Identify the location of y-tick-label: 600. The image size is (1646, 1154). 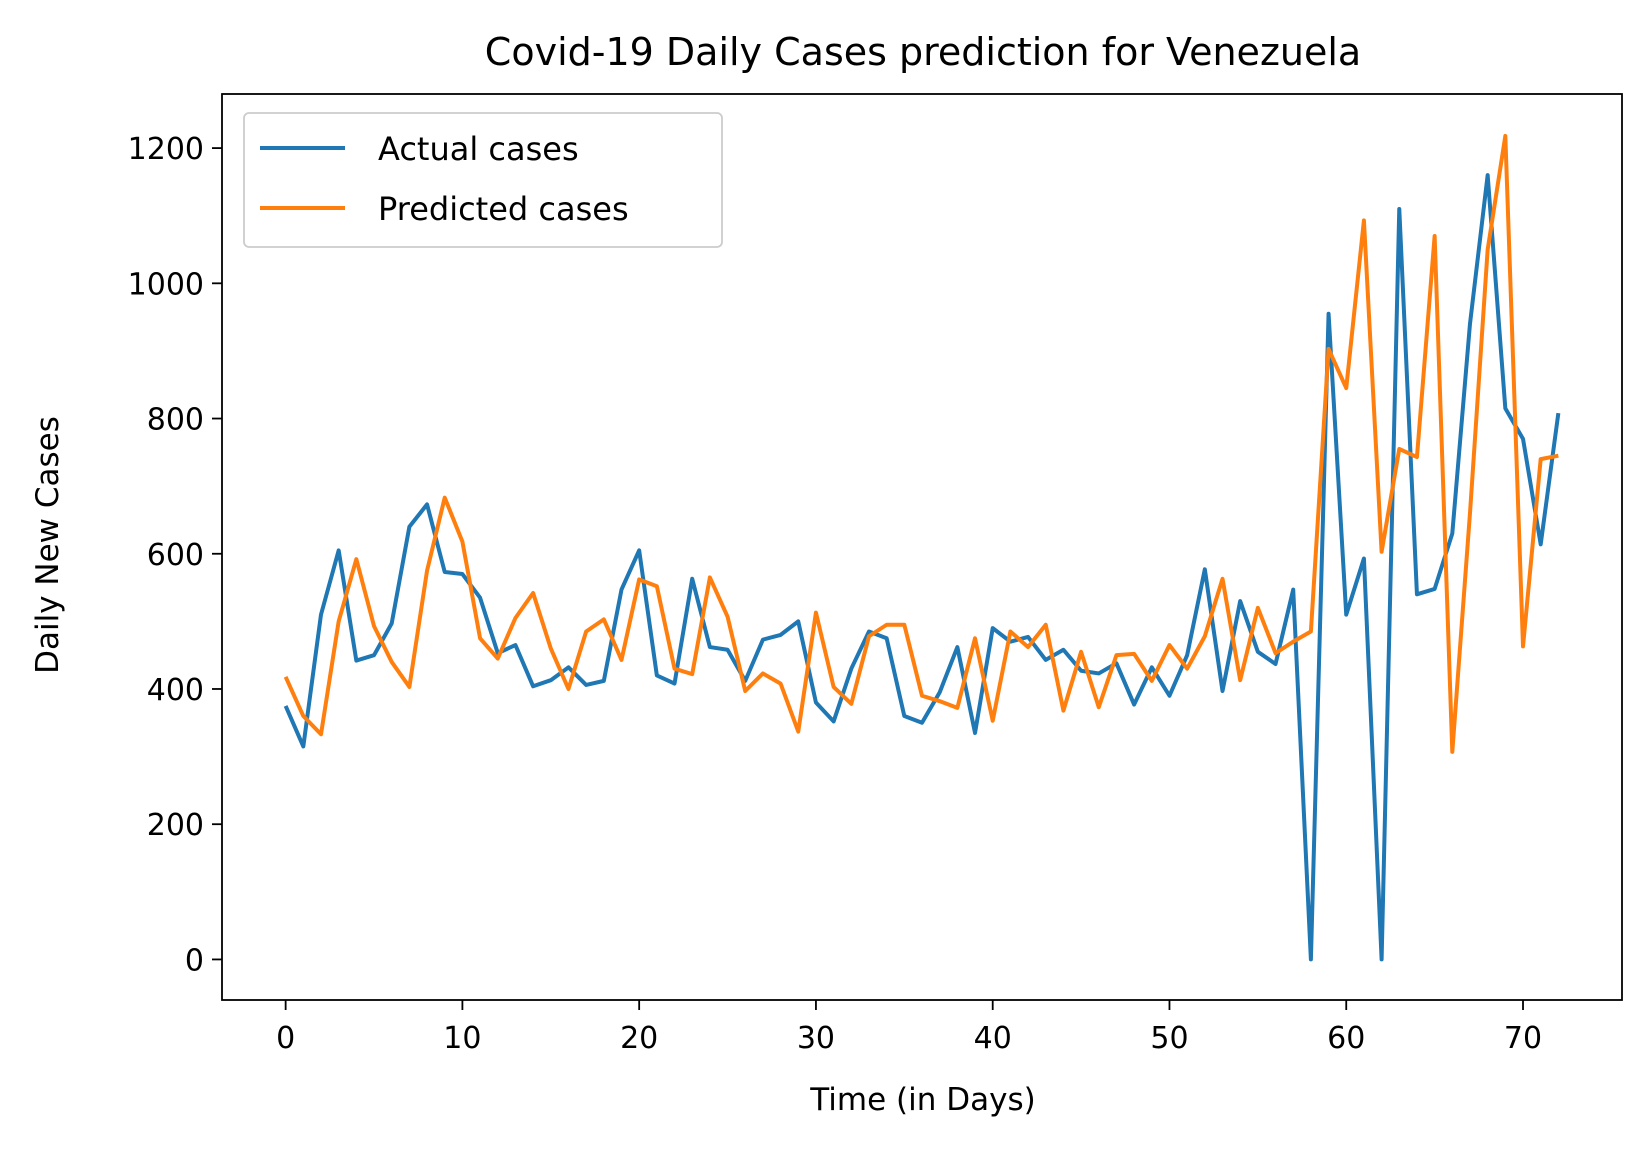
(175, 555).